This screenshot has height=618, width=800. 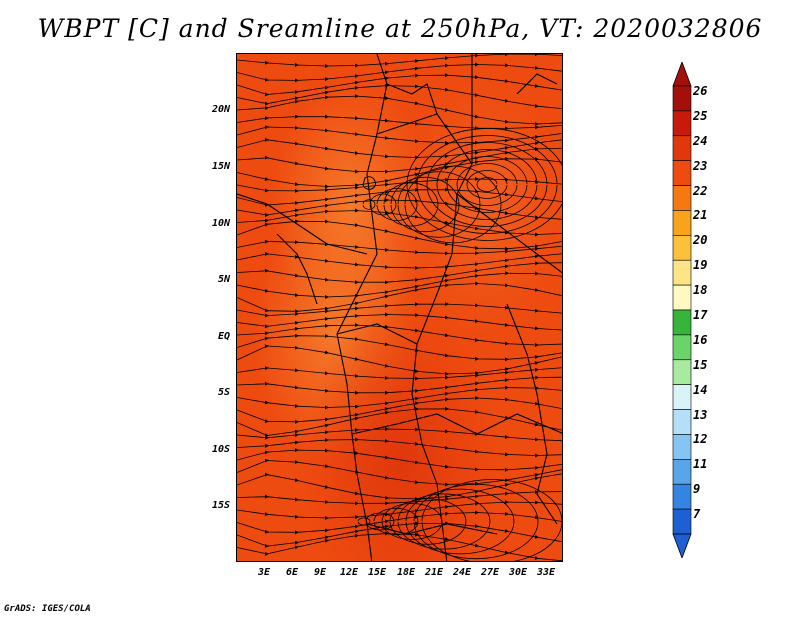 I want to click on lat-label: 10S, so click(x=220, y=449).